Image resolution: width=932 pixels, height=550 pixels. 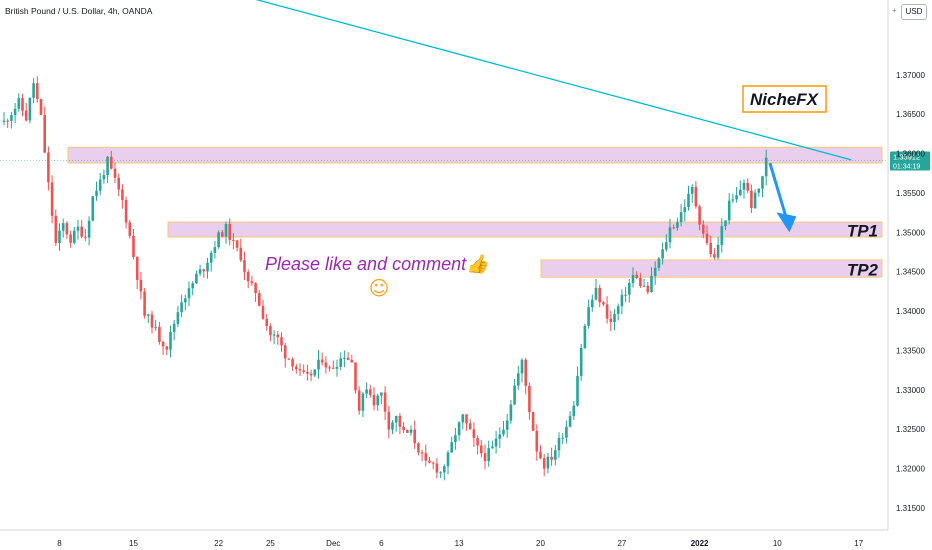 I want to click on price-tick-label: 1.34000, so click(x=910, y=311).